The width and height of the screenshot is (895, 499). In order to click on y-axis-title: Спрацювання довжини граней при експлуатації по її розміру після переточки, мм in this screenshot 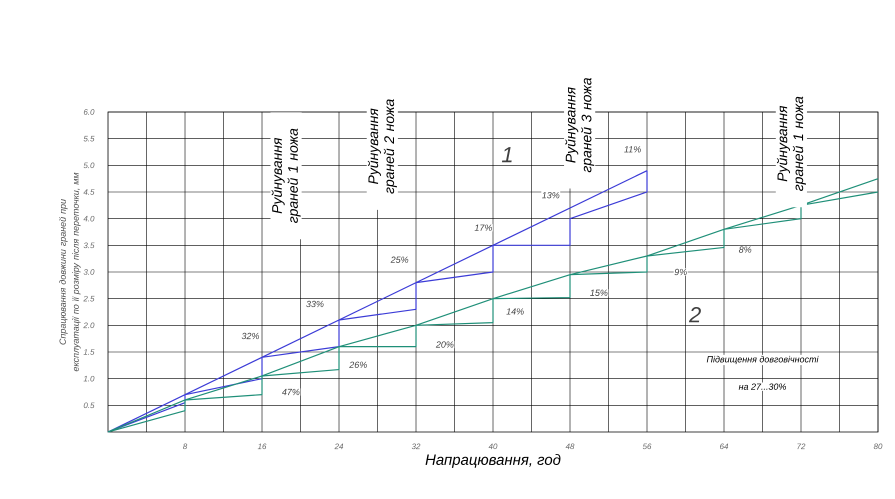, I will do `click(70, 272)`.